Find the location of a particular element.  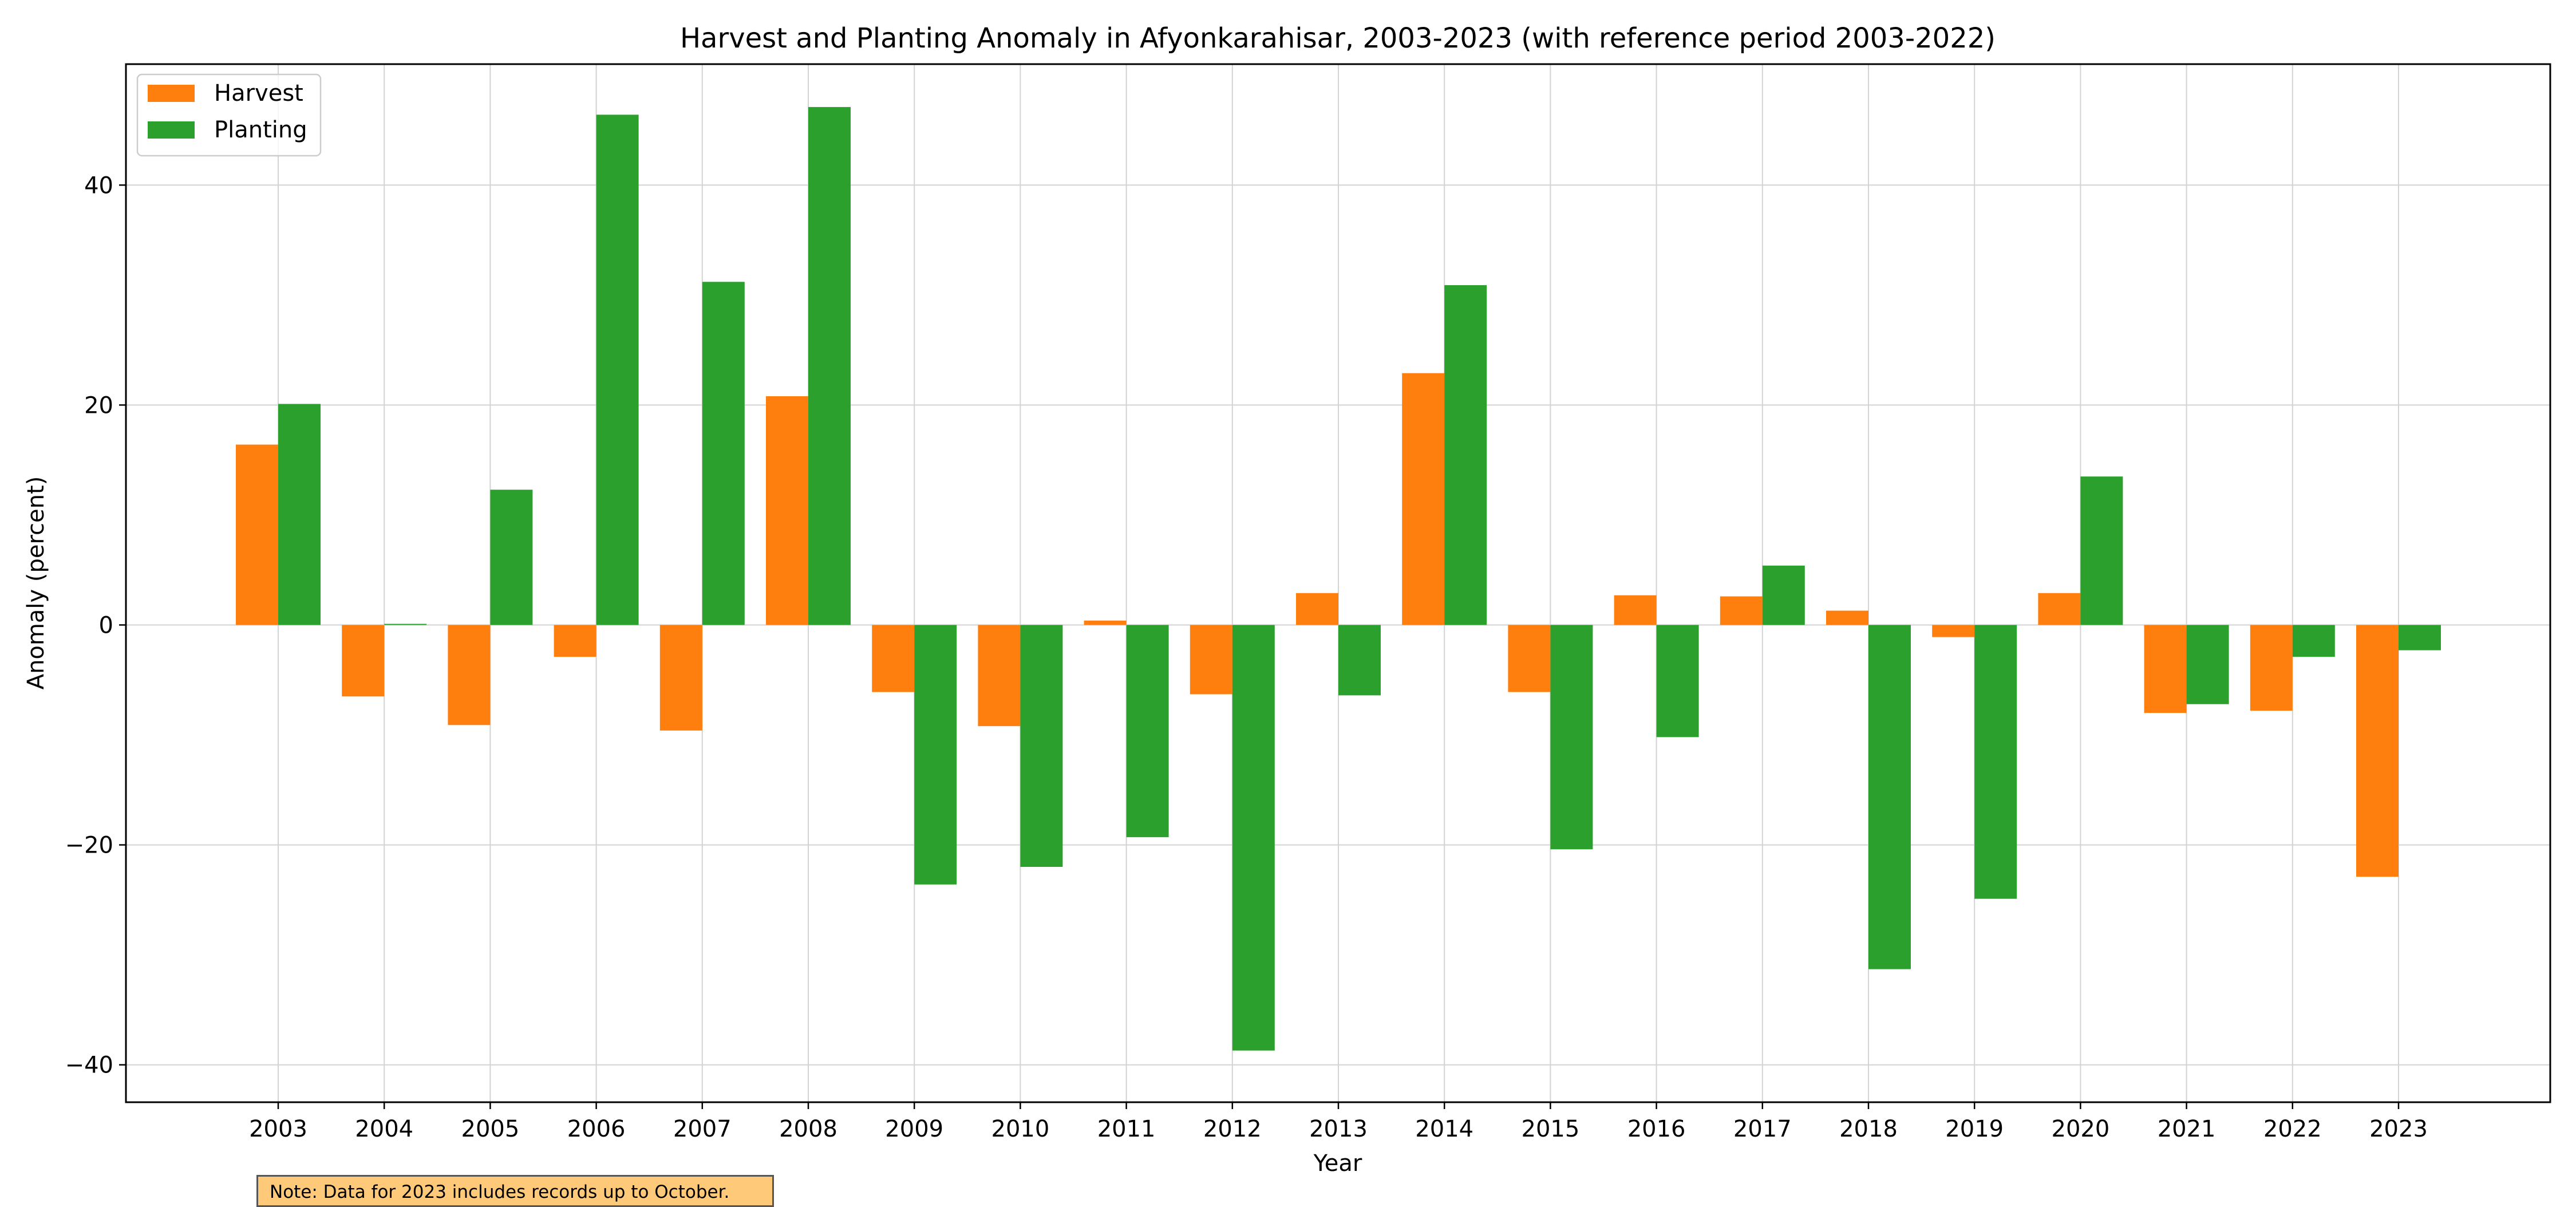

y-tick-label: 0 is located at coordinates (106, 625).